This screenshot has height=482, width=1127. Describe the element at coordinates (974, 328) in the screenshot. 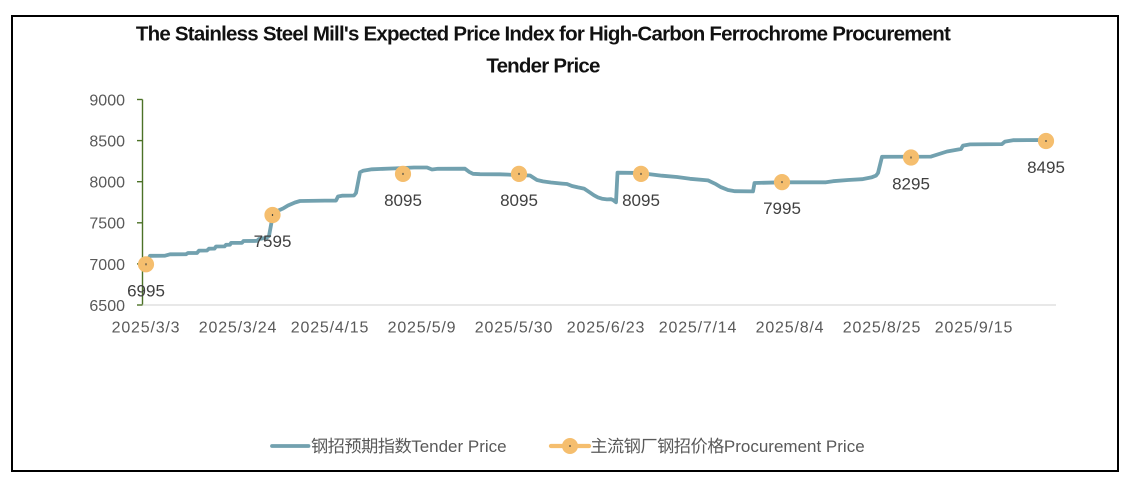

I see `svg-text: 2025/9/15` at that location.